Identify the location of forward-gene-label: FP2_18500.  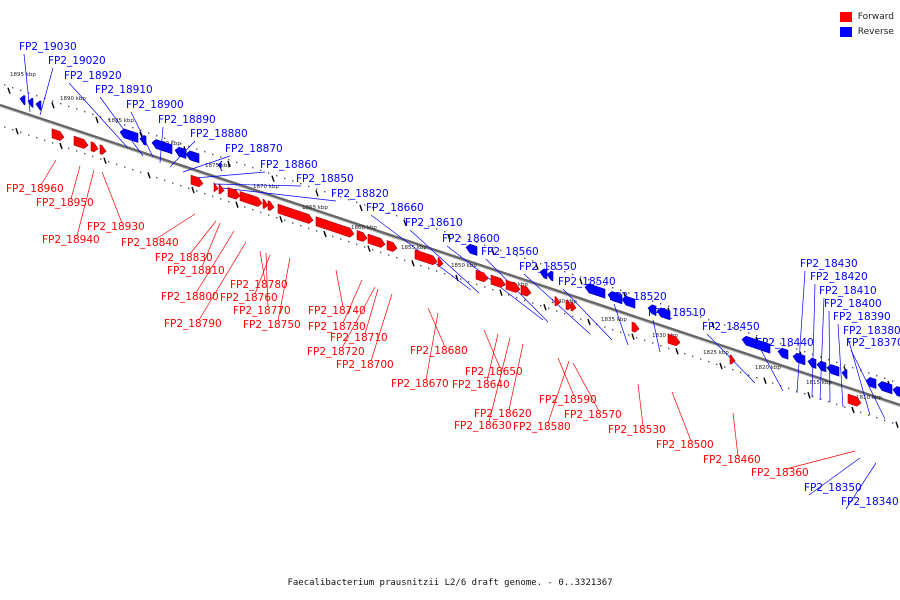
(685, 445).